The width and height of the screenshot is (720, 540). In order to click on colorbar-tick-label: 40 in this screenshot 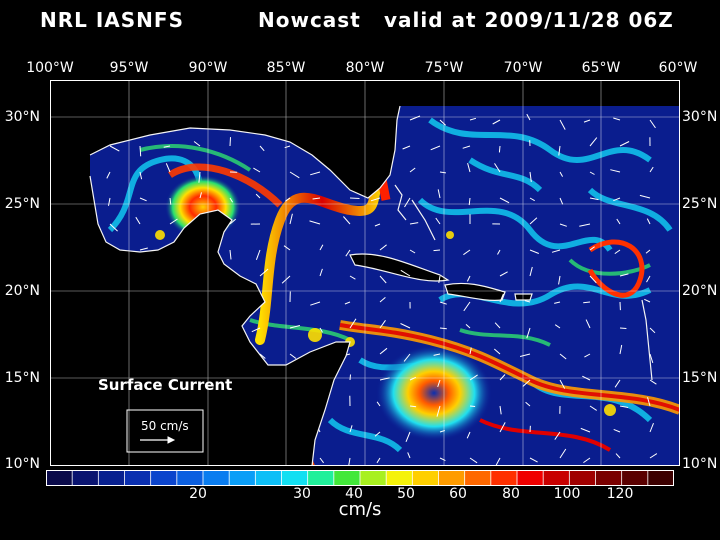, I will do `click(354, 494)`.